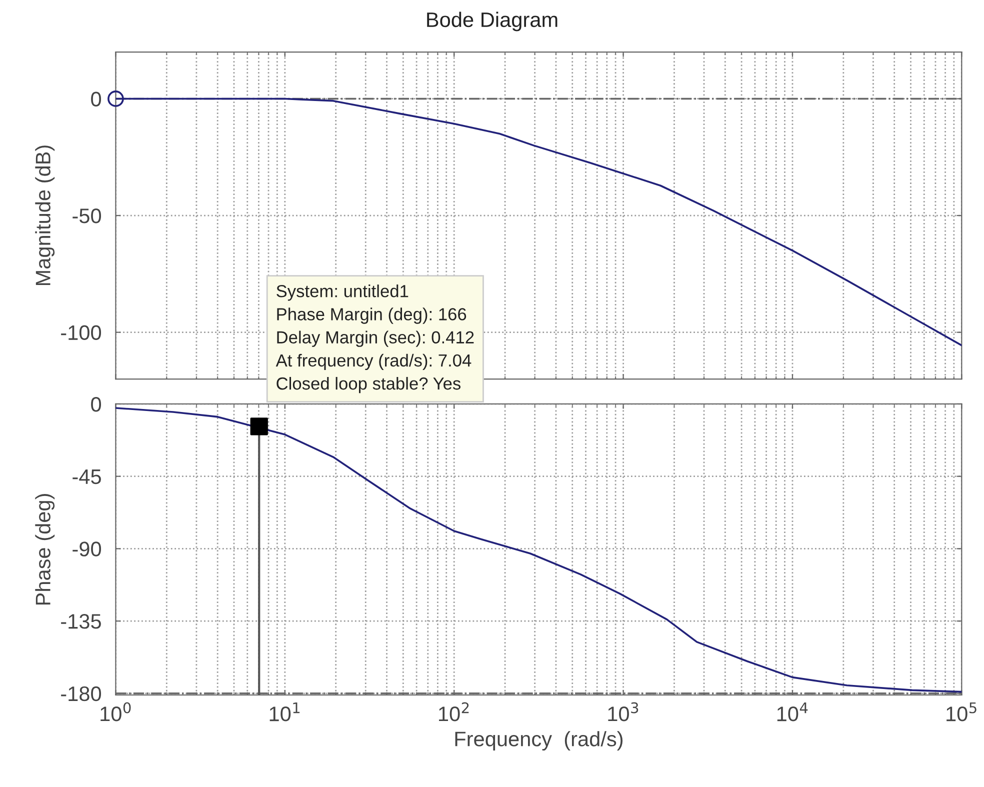 Image resolution: width=984 pixels, height=787 pixels. Describe the element at coordinates (961, 712) in the screenshot. I see `x-tick-label: 10$^{5}$` at that location.